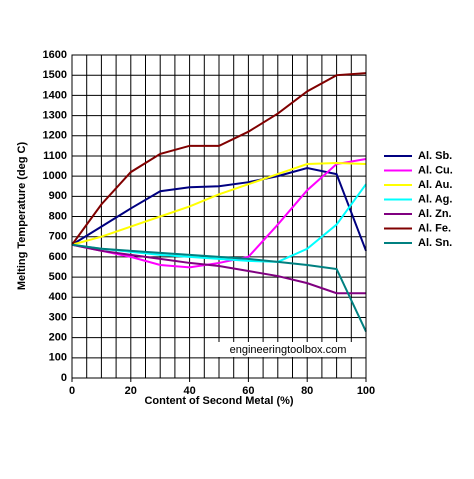 The width and height of the screenshot is (474, 479). What do you see at coordinates (55, 176) in the screenshot?
I see `y-tick-label: 1000` at bounding box center [55, 176].